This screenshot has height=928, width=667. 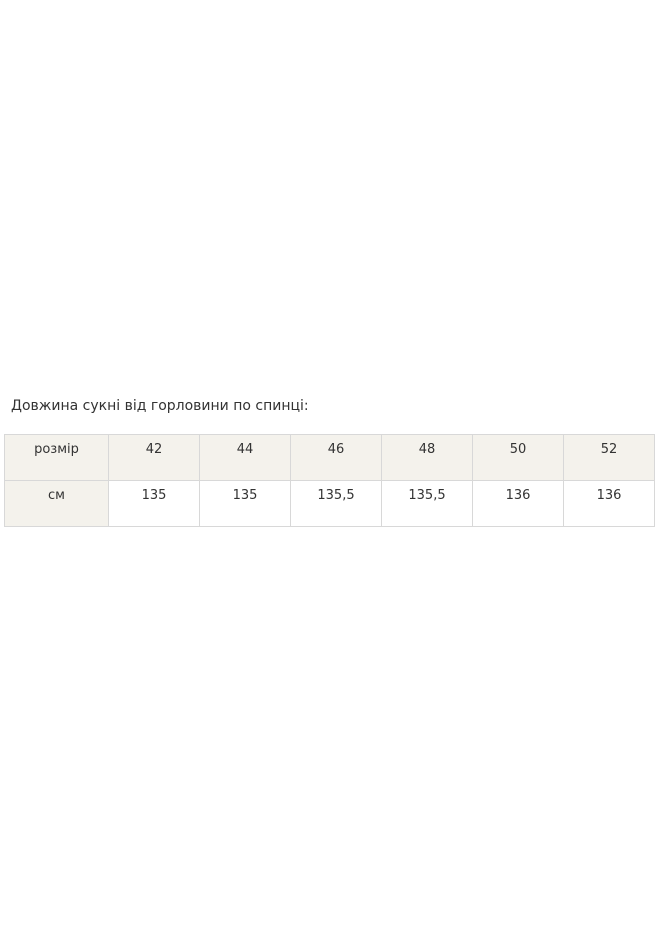 I want to click on size-cell: 42, so click(x=154, y=457).